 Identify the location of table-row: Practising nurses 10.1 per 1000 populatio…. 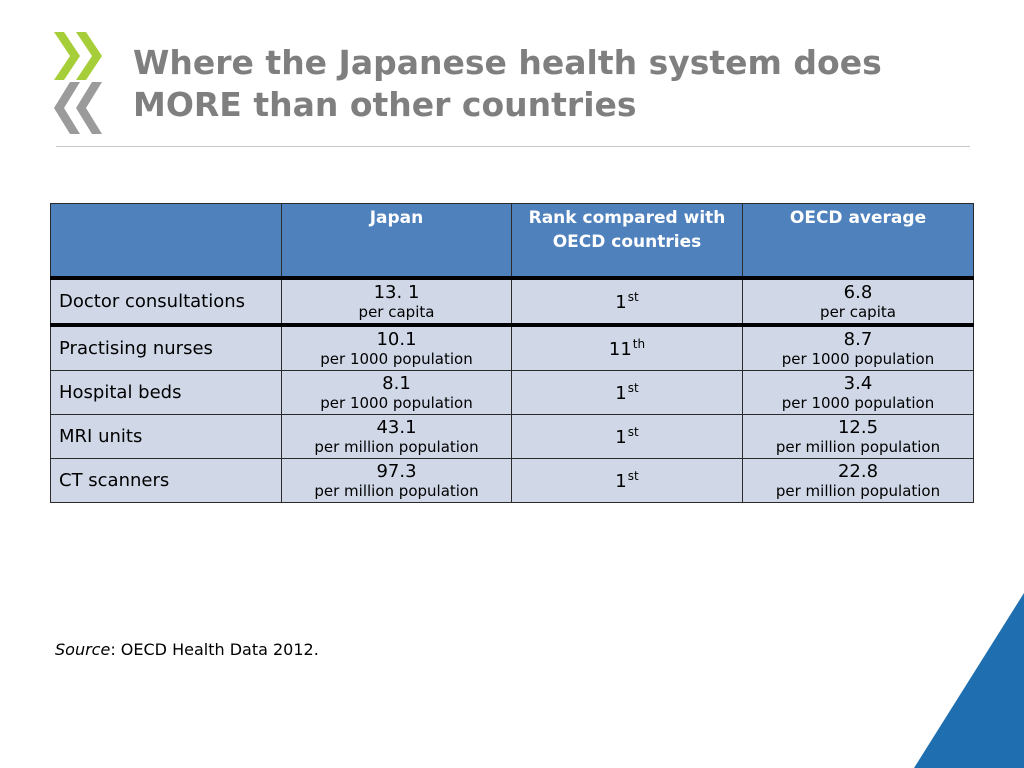
(512, 347).